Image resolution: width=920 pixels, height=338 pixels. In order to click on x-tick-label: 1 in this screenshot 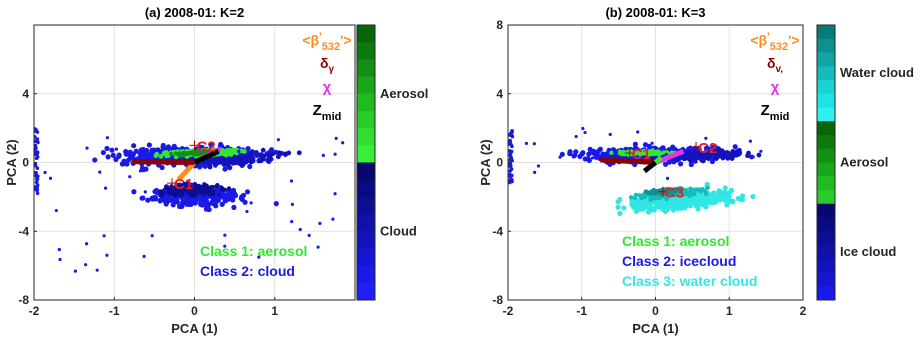, I will do `click(274, 311)`.